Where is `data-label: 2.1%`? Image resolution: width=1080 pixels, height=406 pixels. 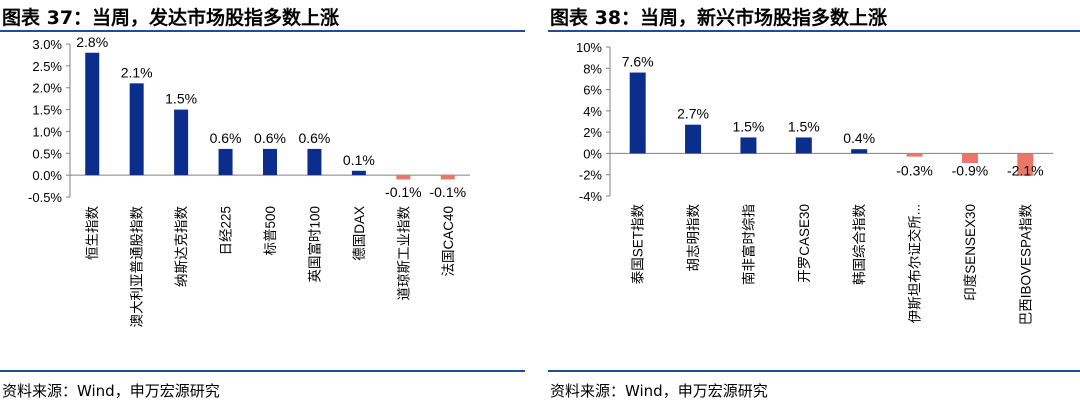
data-label: 2.1% is located at coordinates (137, 72).